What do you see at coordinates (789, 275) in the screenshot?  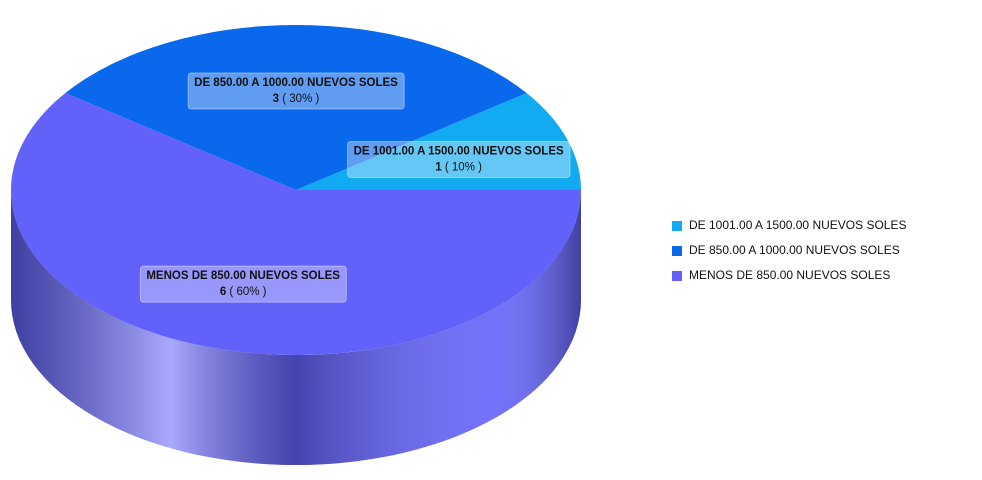 I see `legend-label: MENOS DE 850.00 NUEVOS SOLES` at bounding box center [789, 275].